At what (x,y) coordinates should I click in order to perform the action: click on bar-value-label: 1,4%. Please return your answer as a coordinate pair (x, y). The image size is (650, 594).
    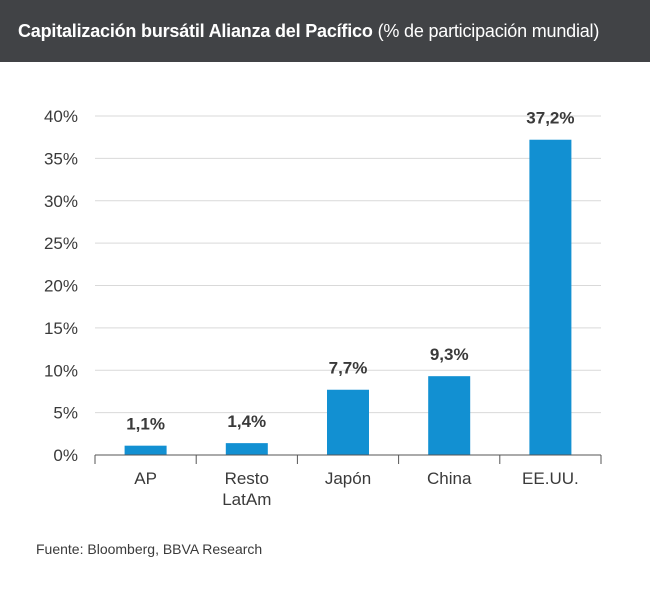
    Looking at the image, I should click on (246, 421).